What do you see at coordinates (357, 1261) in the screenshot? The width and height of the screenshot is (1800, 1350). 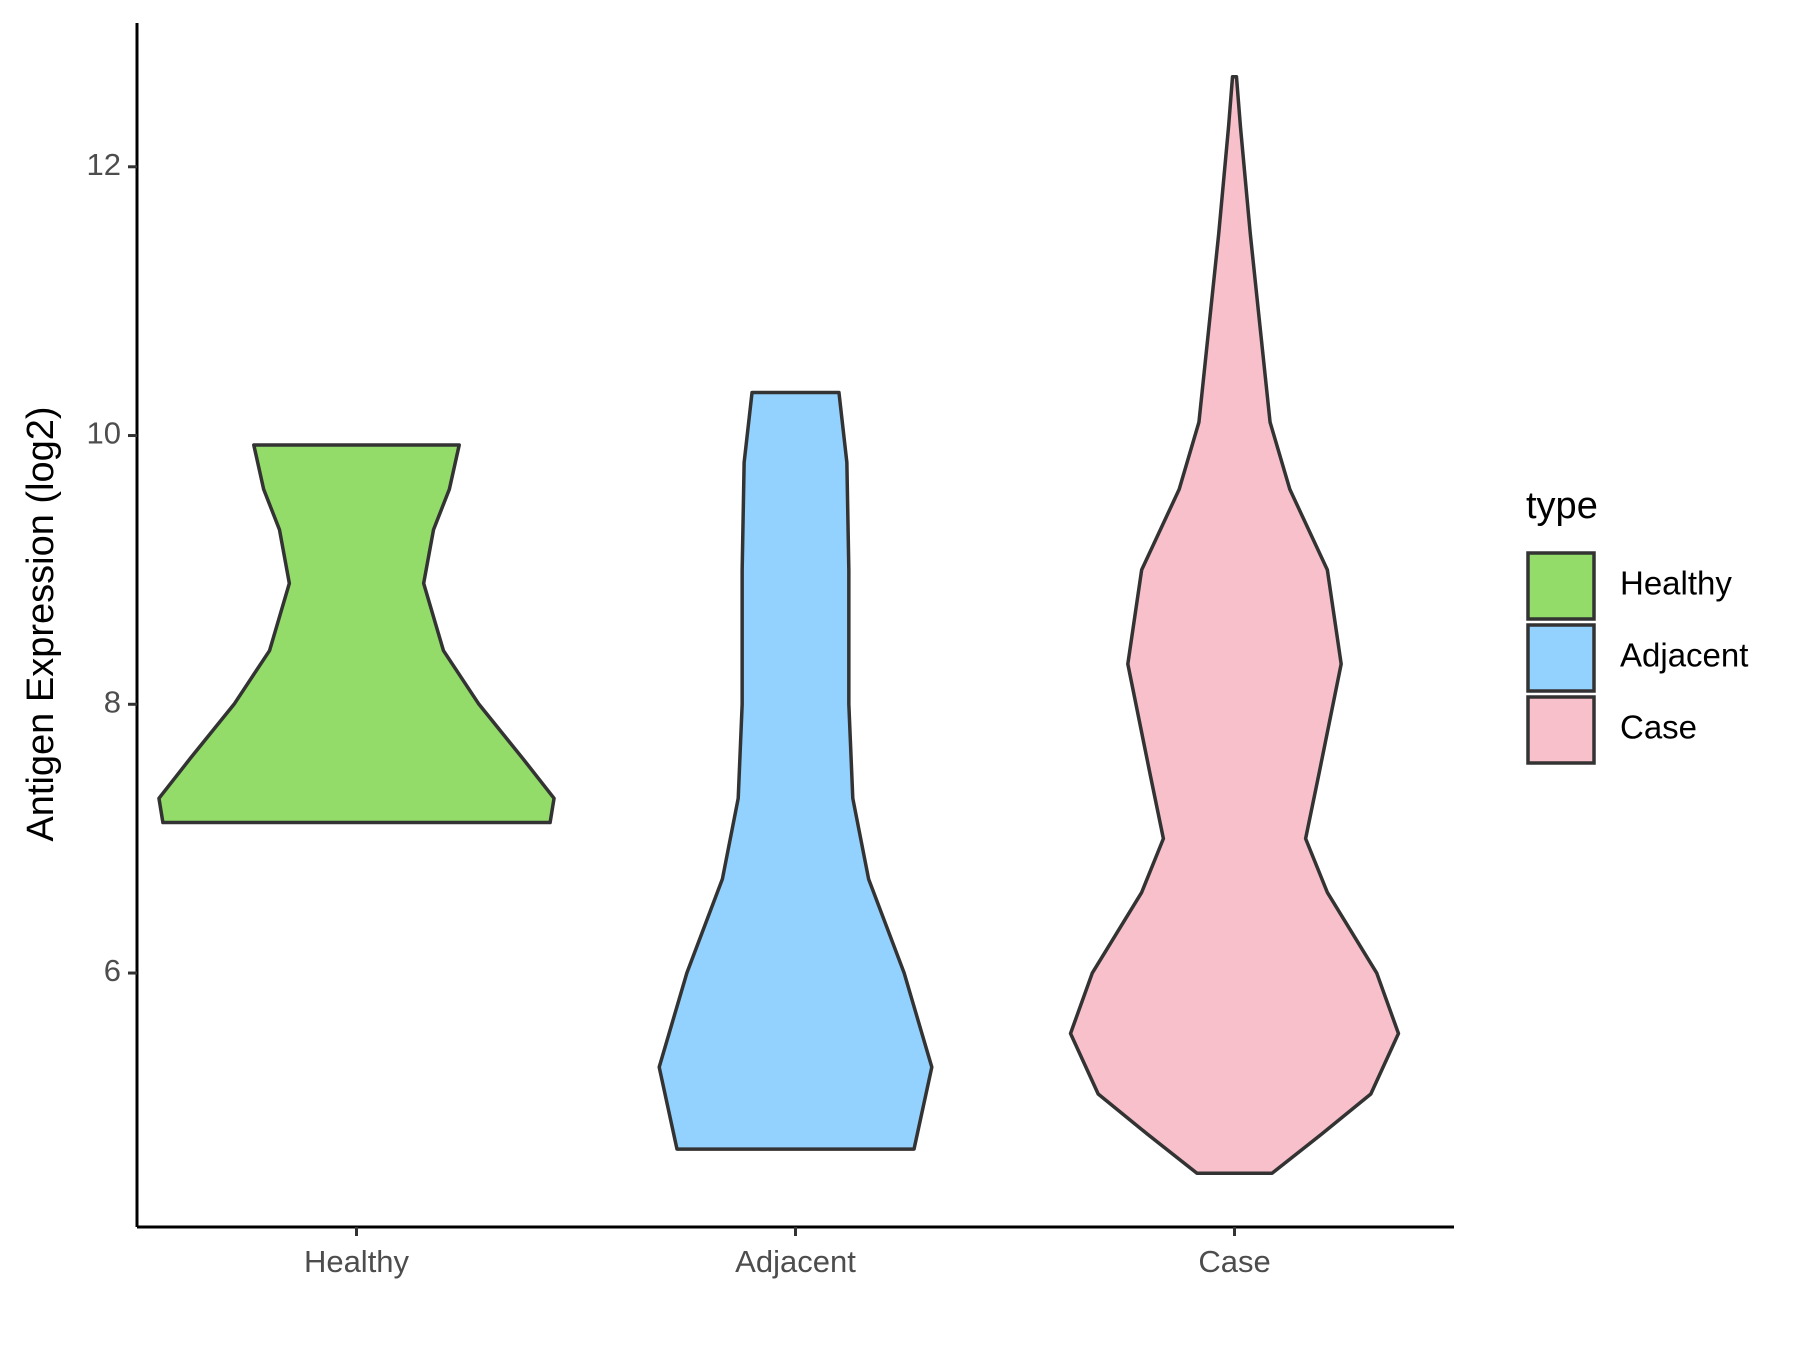 I see `x-tick-label: Healthy` at bounding box center [357, 1261].